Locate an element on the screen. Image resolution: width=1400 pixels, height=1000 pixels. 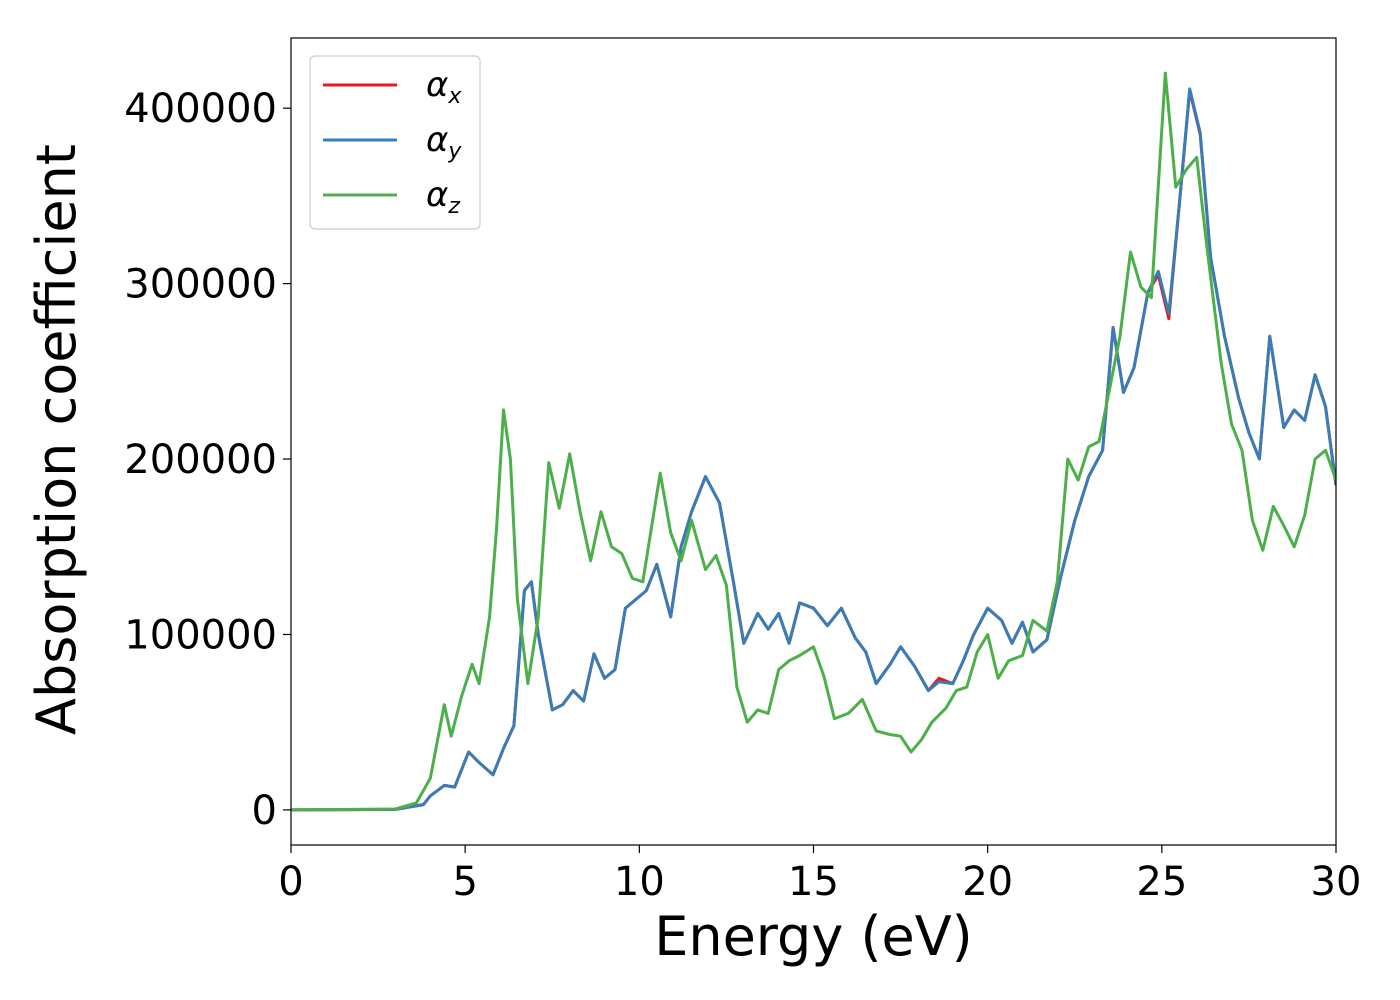
y-tick-label: 400000 is located at coordinates (200, 109).